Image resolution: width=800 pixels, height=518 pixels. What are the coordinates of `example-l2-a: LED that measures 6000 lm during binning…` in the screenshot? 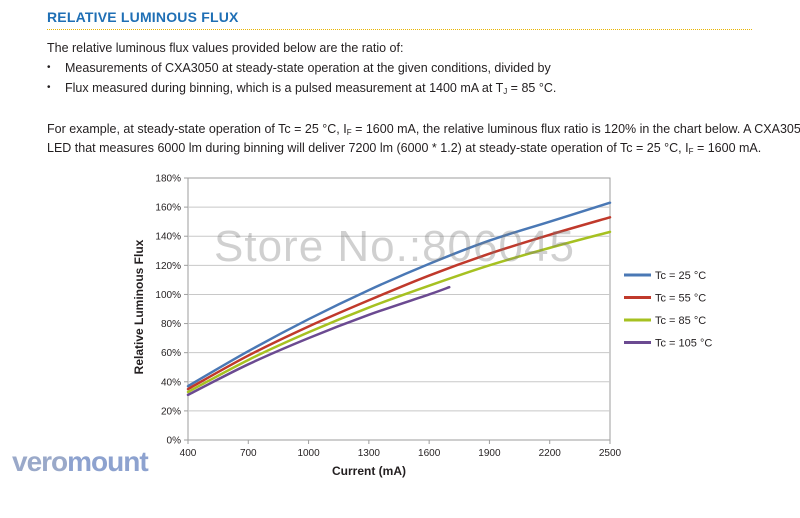 It's located at (368, 148).